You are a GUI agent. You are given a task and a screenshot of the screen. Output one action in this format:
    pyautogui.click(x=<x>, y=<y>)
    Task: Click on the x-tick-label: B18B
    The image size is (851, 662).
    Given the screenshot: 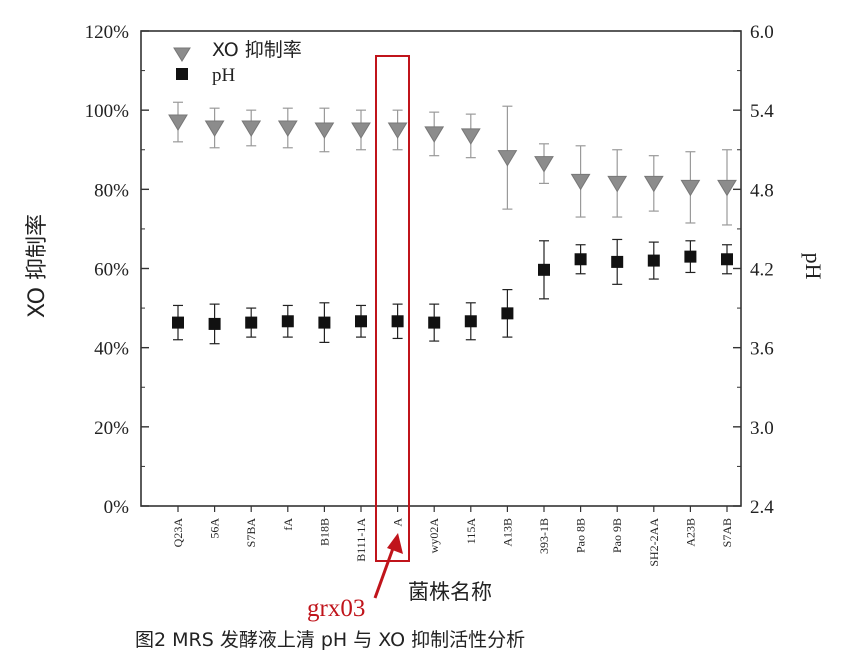 What is the action you would take?
    pyautogui.click(x=324, y=532)
    